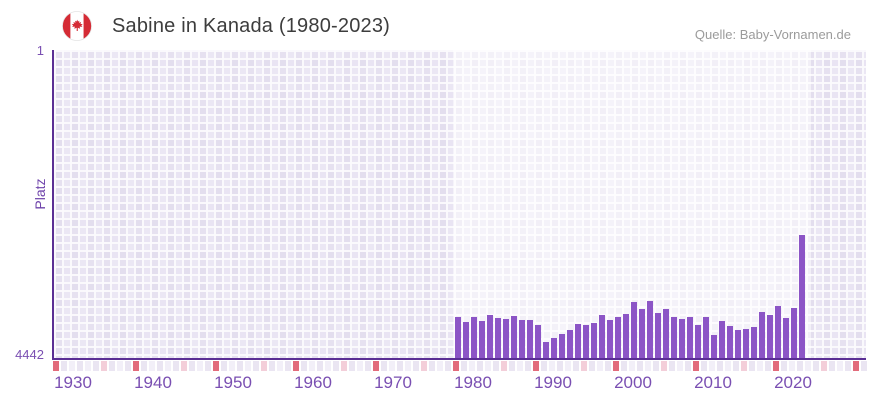 The width and height of the screenshot is (873, 402). Describe the element at coordinates (754, 342) in the screenshot. I see `bar-2017` at that location.